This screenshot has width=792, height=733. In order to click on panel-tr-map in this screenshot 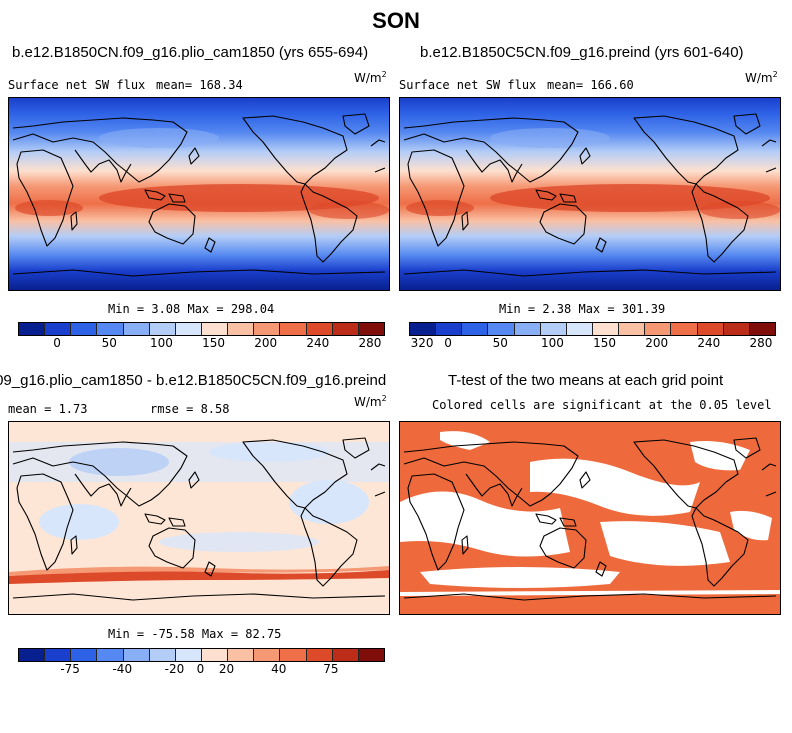, I will do `click(590, 194)`.